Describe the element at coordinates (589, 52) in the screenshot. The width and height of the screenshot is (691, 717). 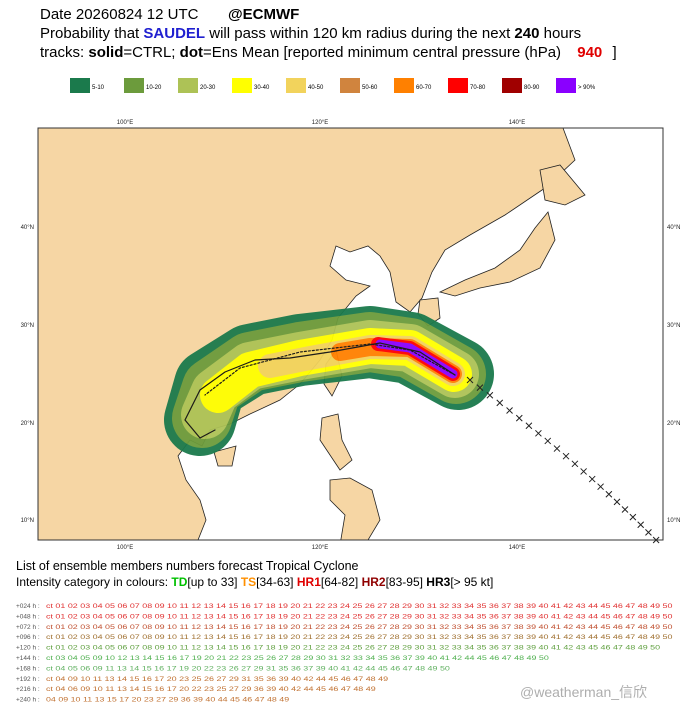
I see `pressure: 940` at that location.